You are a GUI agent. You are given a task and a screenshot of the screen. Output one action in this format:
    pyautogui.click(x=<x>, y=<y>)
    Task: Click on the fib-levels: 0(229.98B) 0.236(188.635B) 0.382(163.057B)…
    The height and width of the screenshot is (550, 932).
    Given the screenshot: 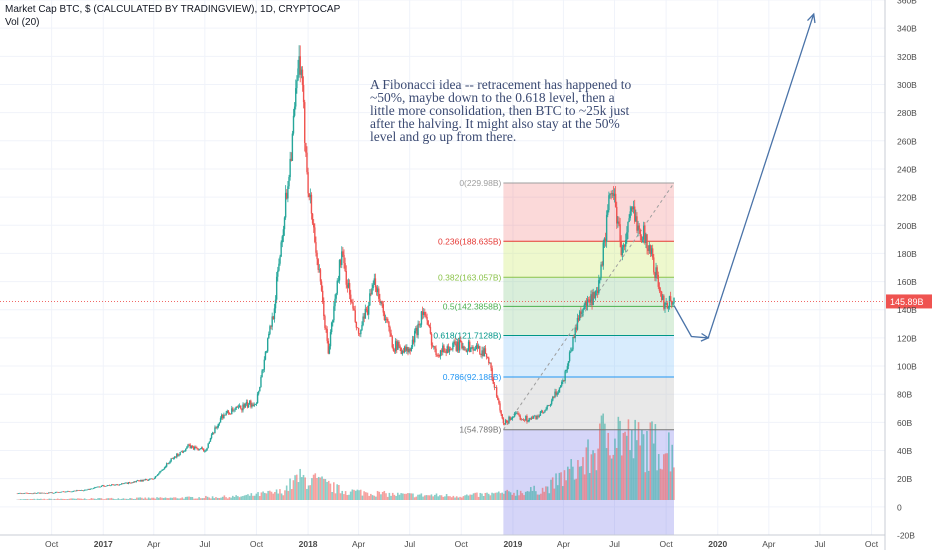 What is the action you would take?
    pyautogui.click(x=554, y=306)
    